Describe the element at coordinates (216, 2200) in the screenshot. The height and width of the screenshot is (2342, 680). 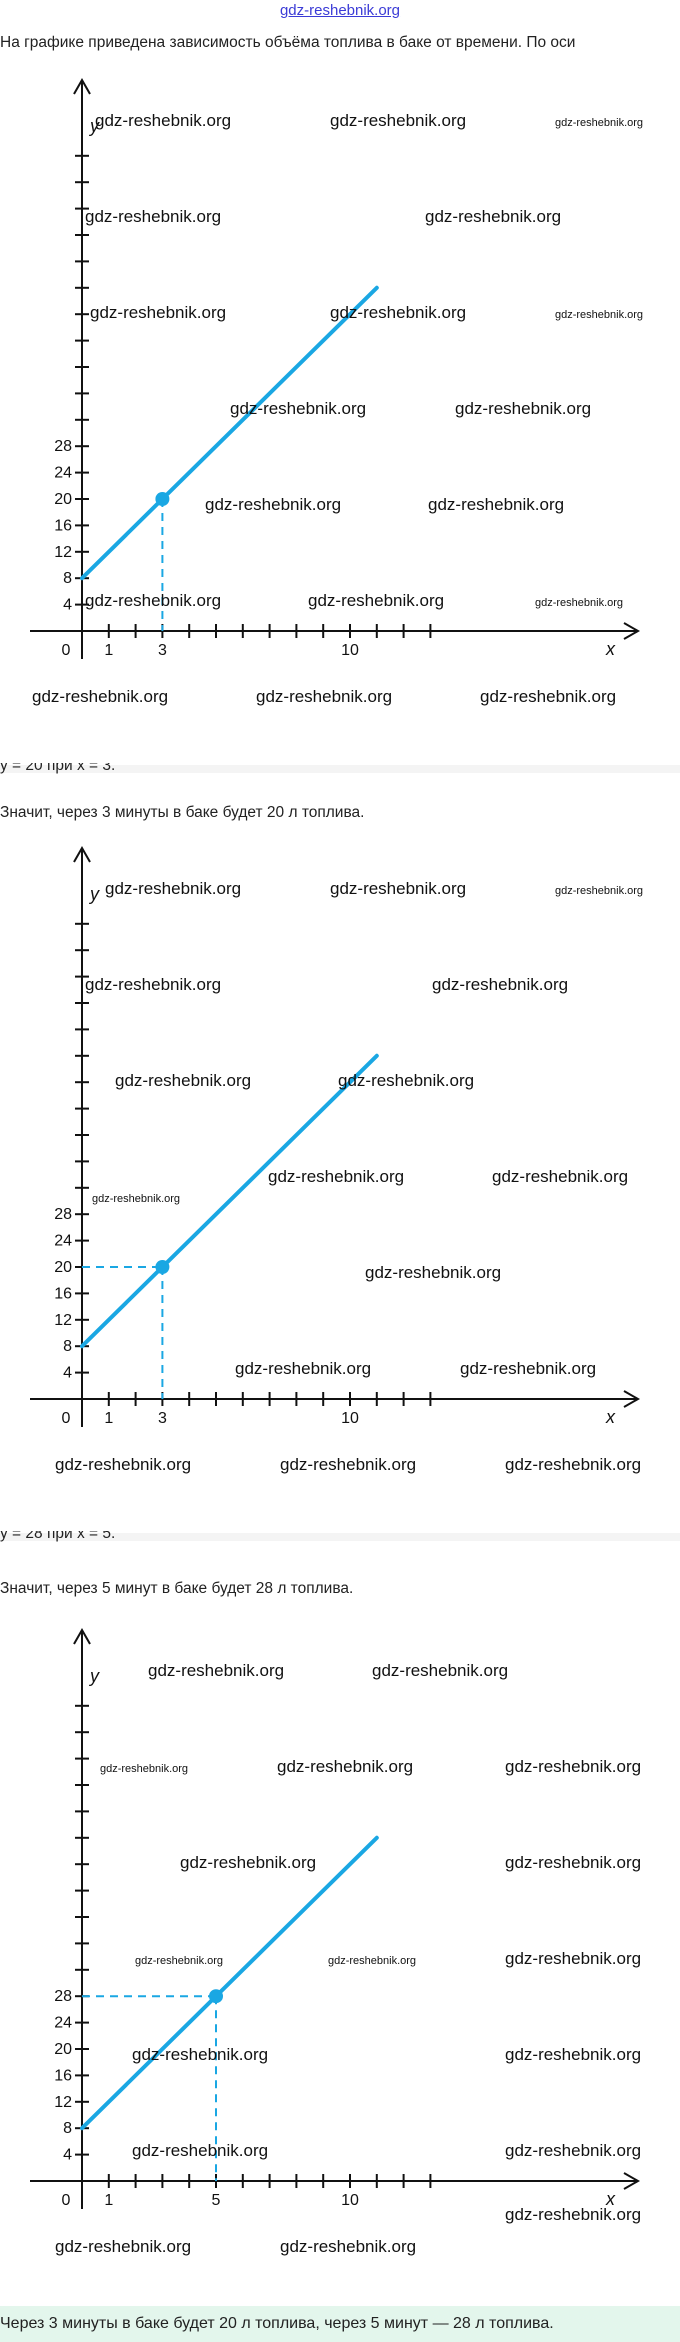
I see `x-tick-label: 5` at that location.